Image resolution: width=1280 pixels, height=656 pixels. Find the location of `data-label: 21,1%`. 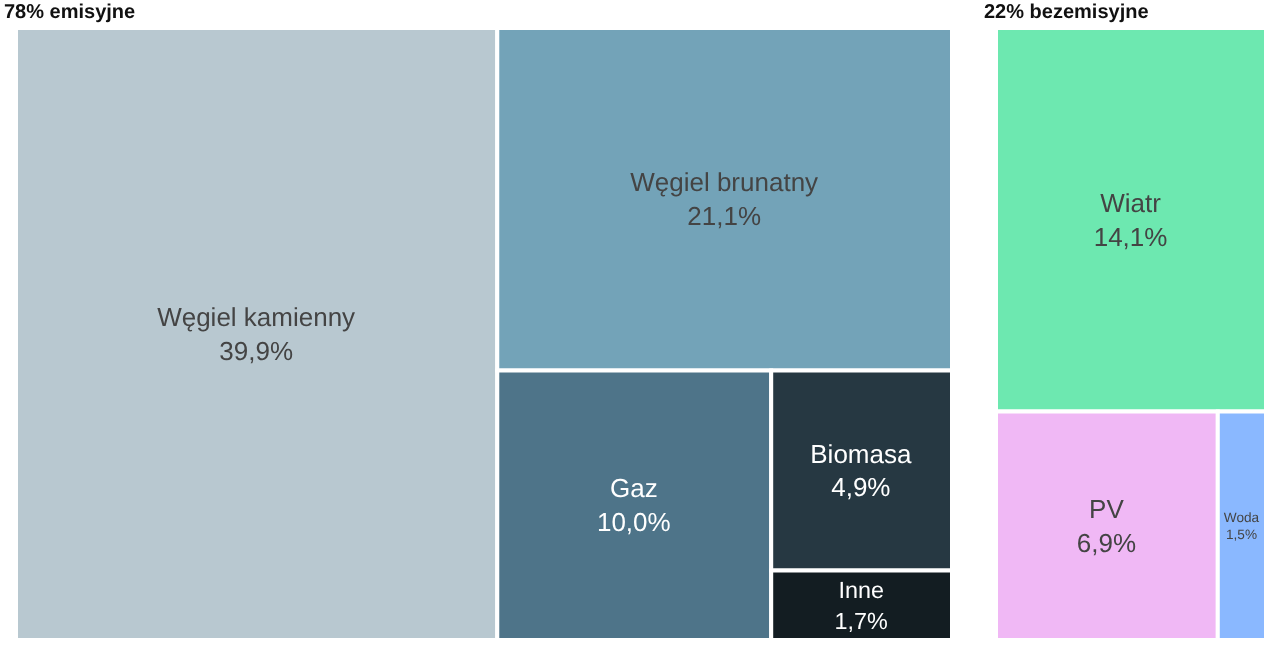

data-label: 21,1% is located at coordinates (724, 216).